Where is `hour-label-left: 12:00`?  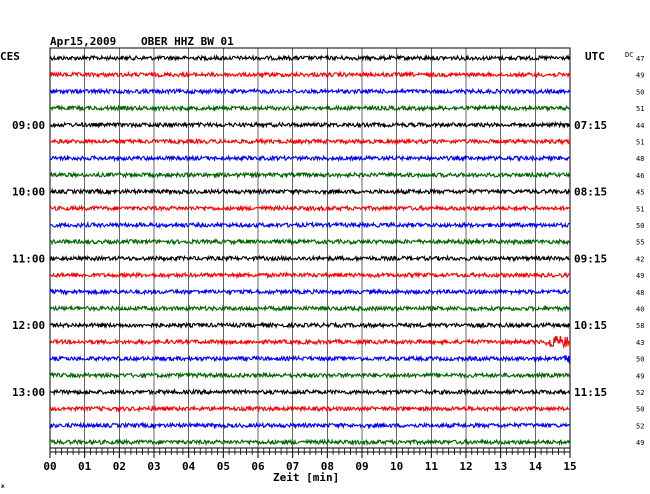
hour-label-left: 12:00 is located at coordinates (28, 325).